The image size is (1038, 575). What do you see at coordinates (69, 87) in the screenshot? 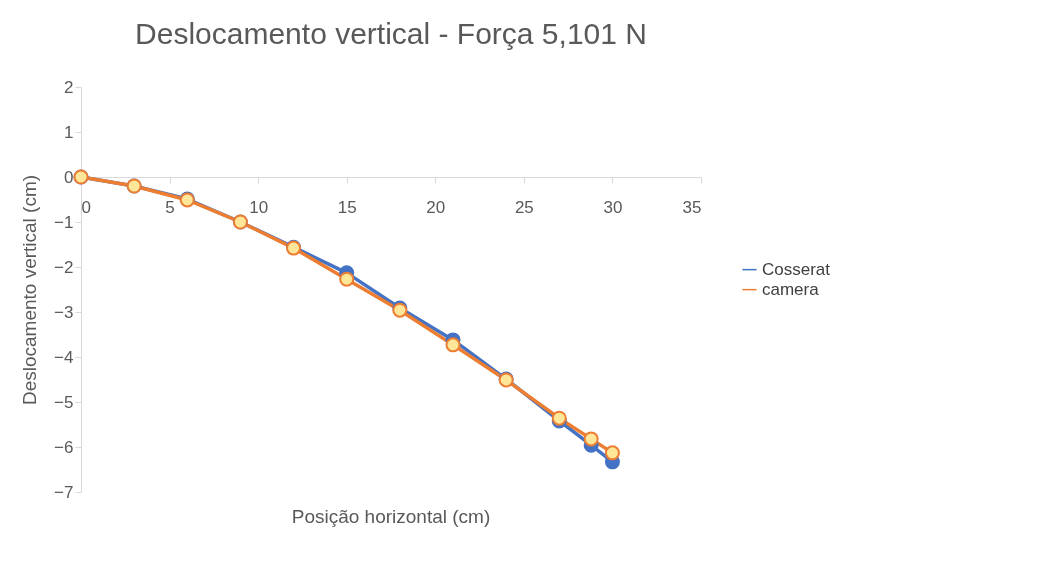
I see `y-tick-label: 2` at bounding box center [69, 87].